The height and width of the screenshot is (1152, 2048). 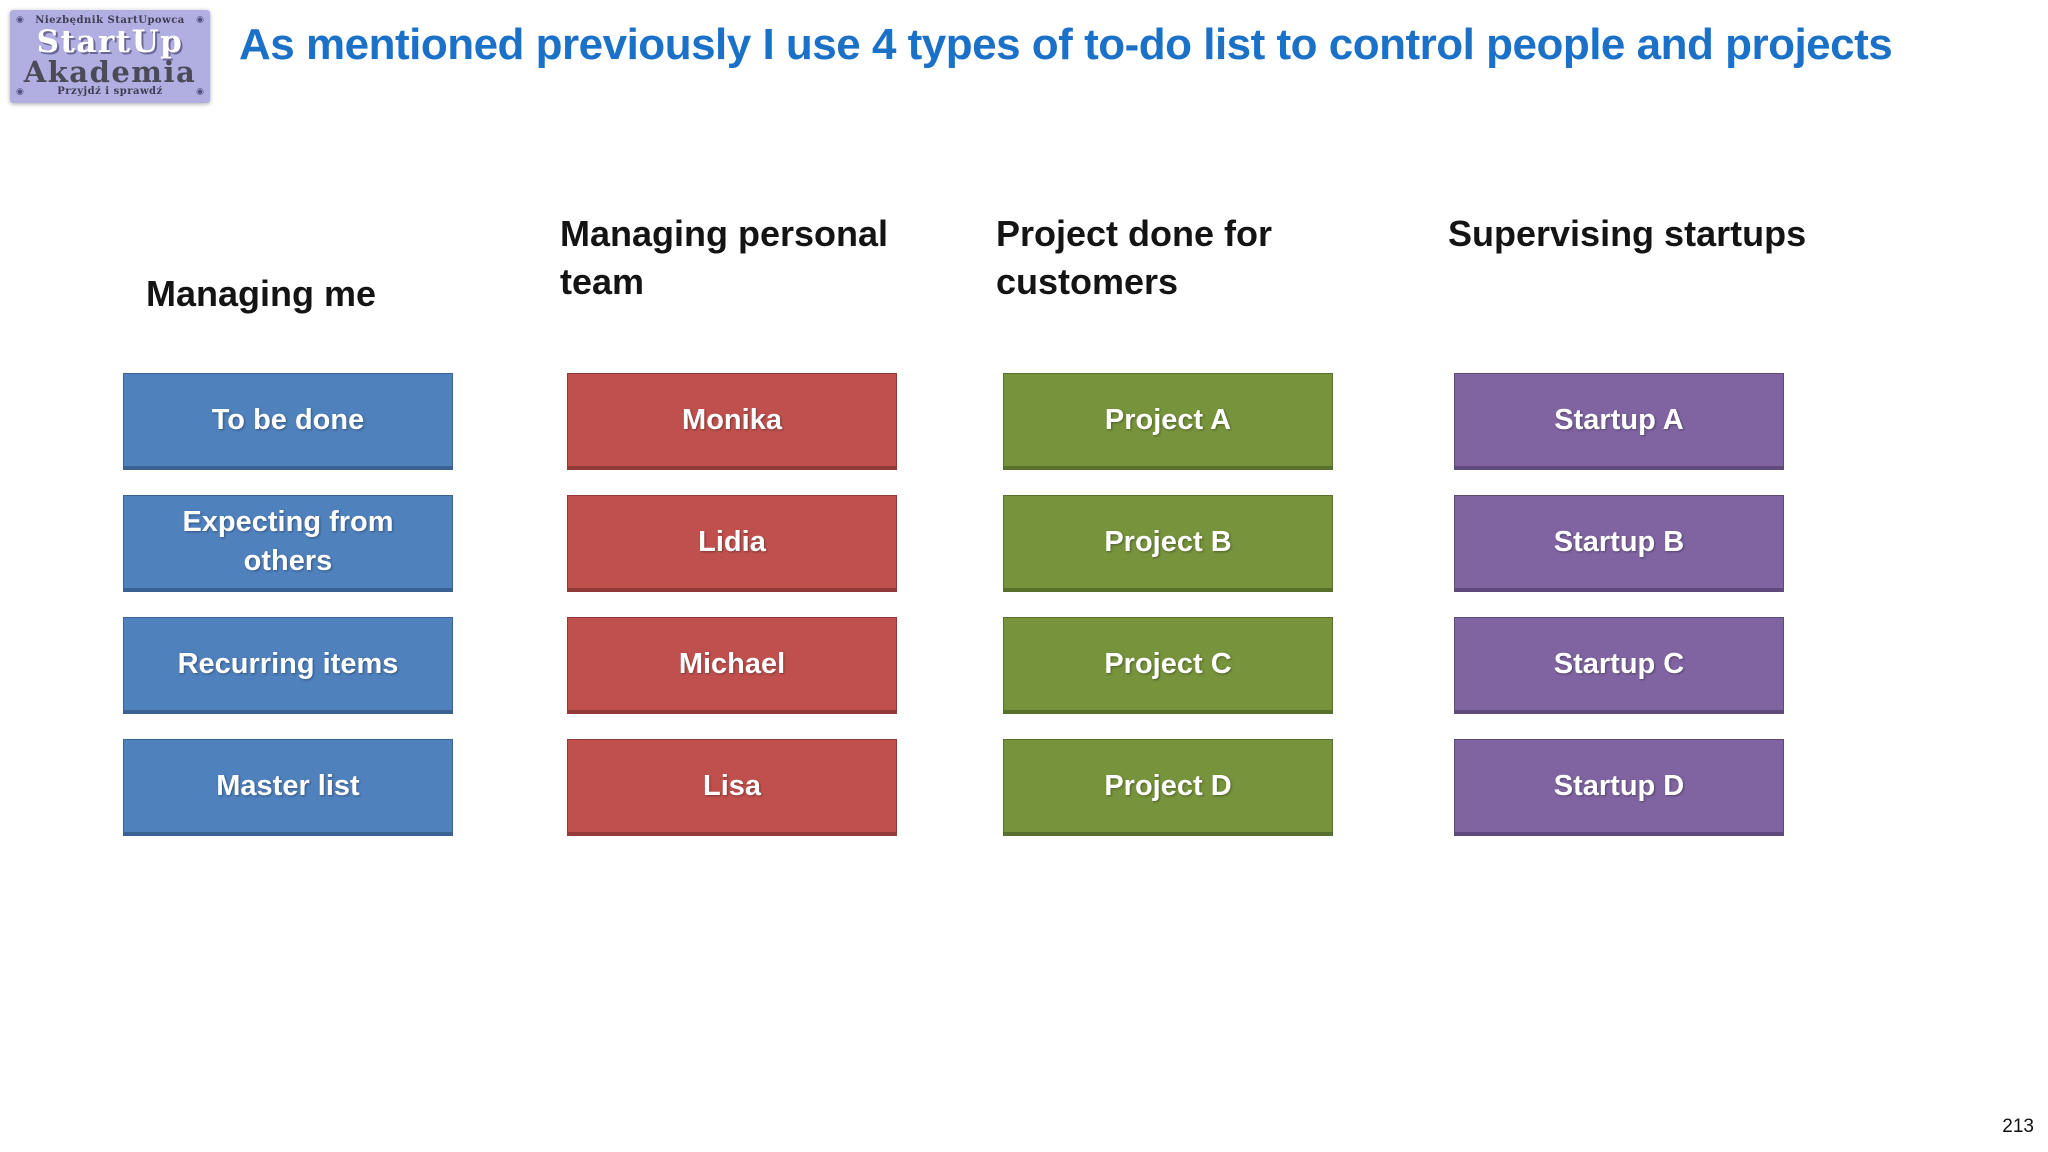 I want to click on list-item-label: Startup D, so click(x=1619, y=785).